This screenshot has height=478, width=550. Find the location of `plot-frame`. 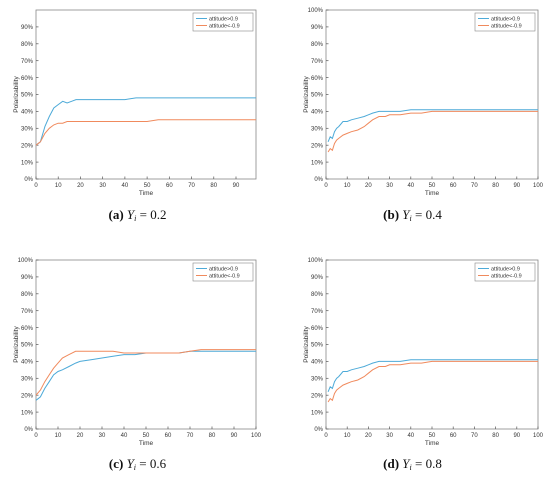

plot-frame is located at coordinates (146, 344).